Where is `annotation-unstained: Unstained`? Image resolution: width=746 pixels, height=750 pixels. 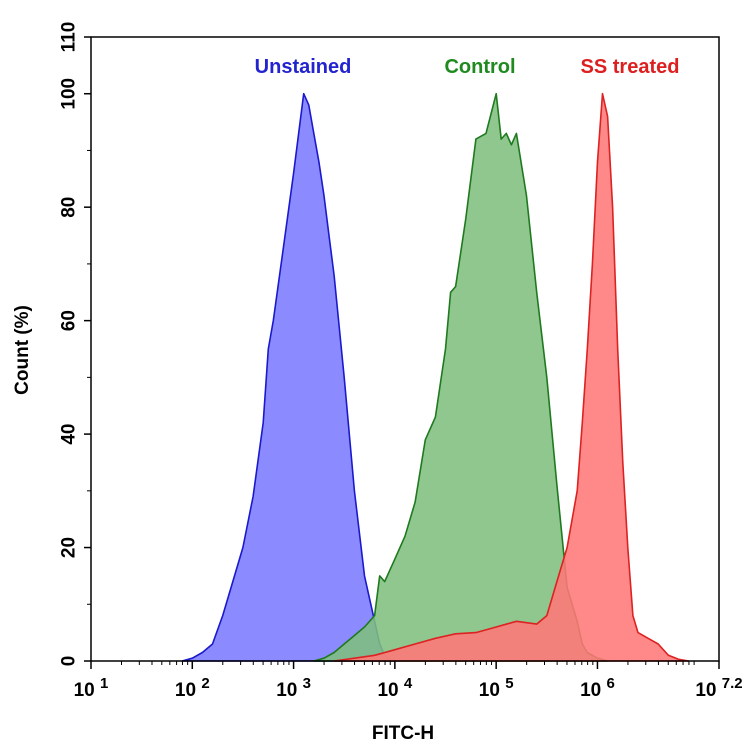 annotation-unstained: Unstained is located at coordinates (303, 67).